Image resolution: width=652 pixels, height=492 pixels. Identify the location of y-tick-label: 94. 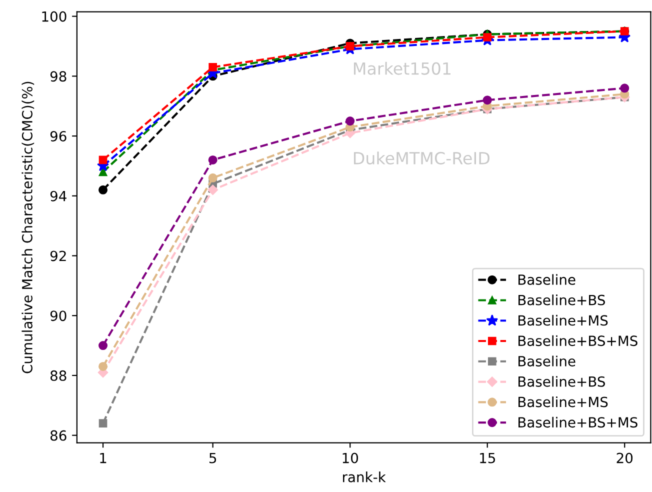
(58, 196).